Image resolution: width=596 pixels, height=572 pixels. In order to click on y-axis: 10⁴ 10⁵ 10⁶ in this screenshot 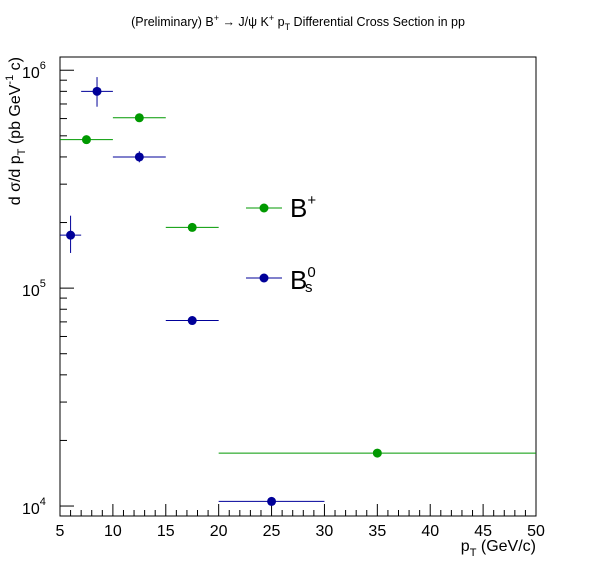, I will do `click(48, 289)`.